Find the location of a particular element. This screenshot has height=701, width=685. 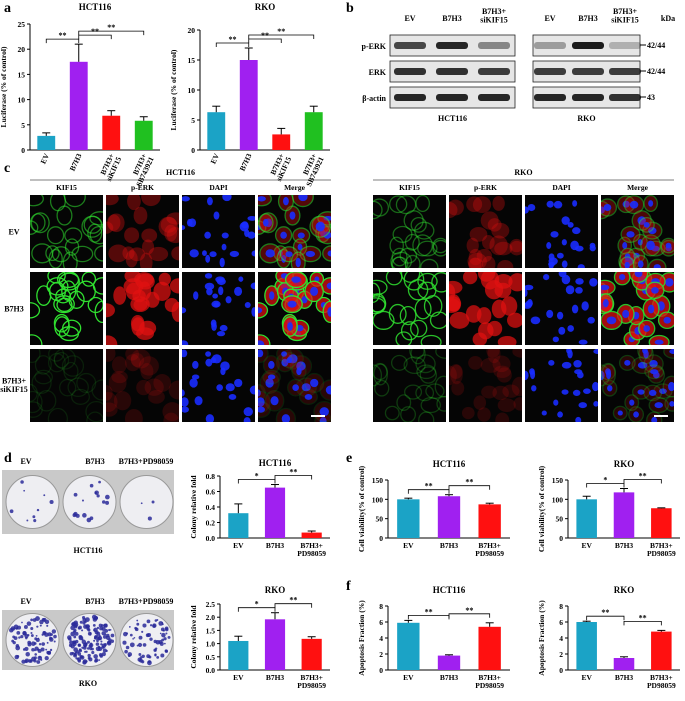

if-channel-label: Merge is located at coordinates (294, 187).